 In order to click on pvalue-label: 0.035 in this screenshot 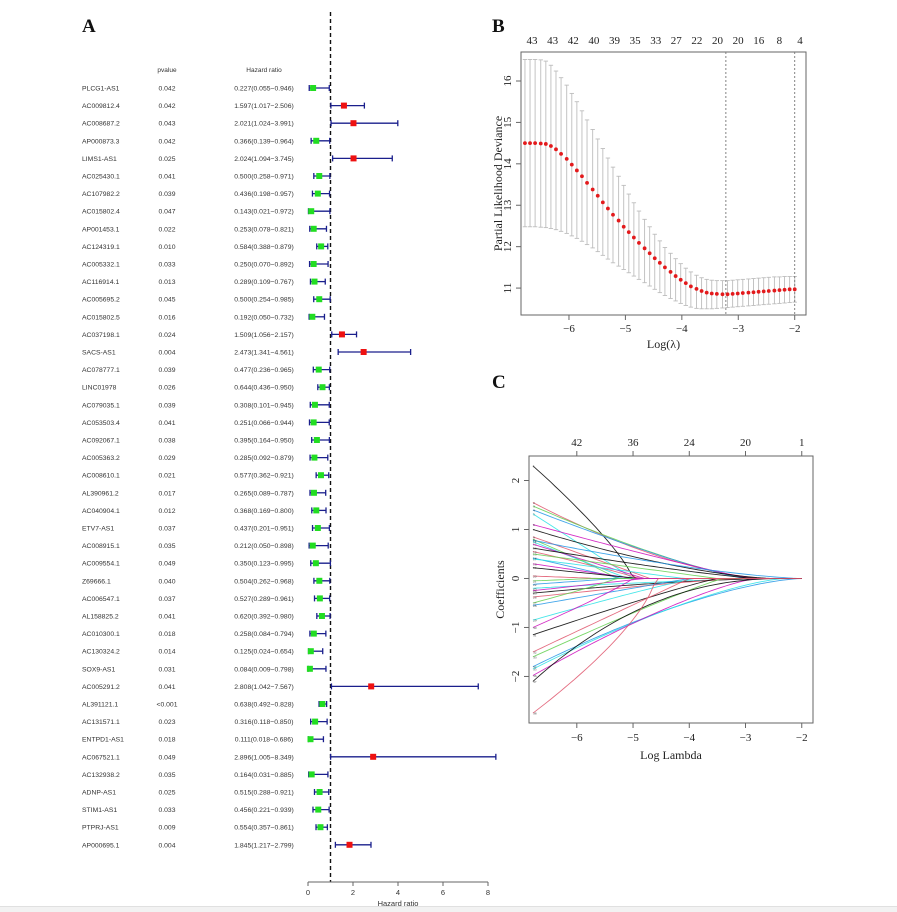, I will do `click(166, 775)`.